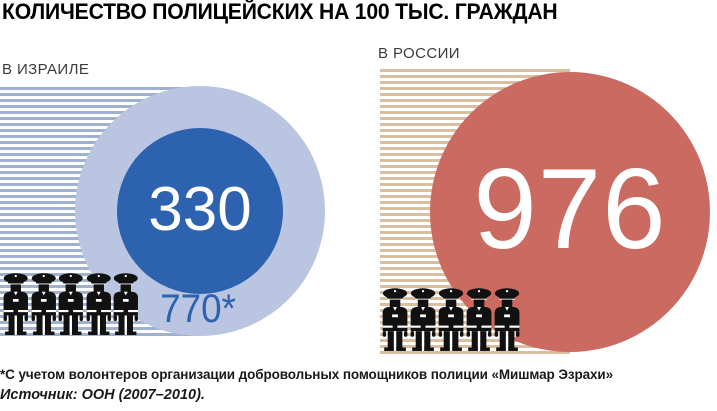 This screenshot has width=717, height=411. I want to click on russia-value: 976, so click(570, 209).